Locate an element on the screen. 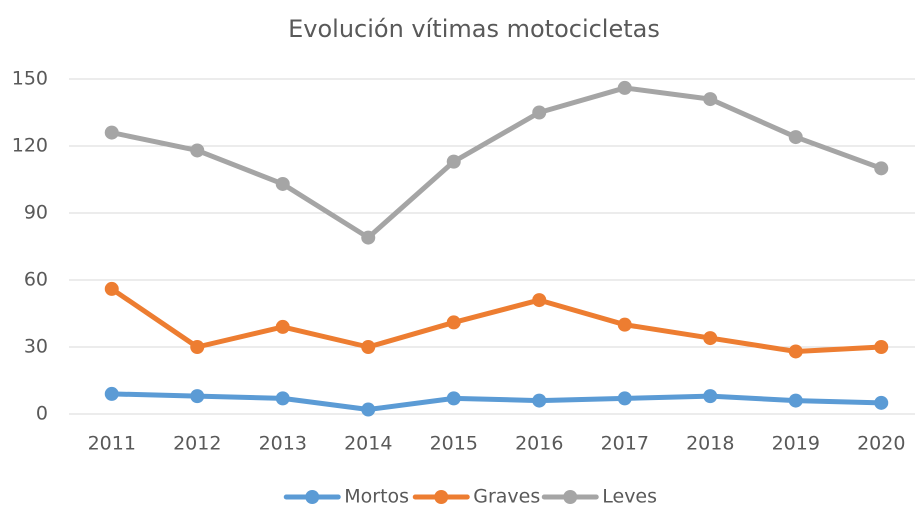 Image resolution: width=917 pixels, height=508 pixels. y-tick-label: 120 is located at coordinates (30, 146).